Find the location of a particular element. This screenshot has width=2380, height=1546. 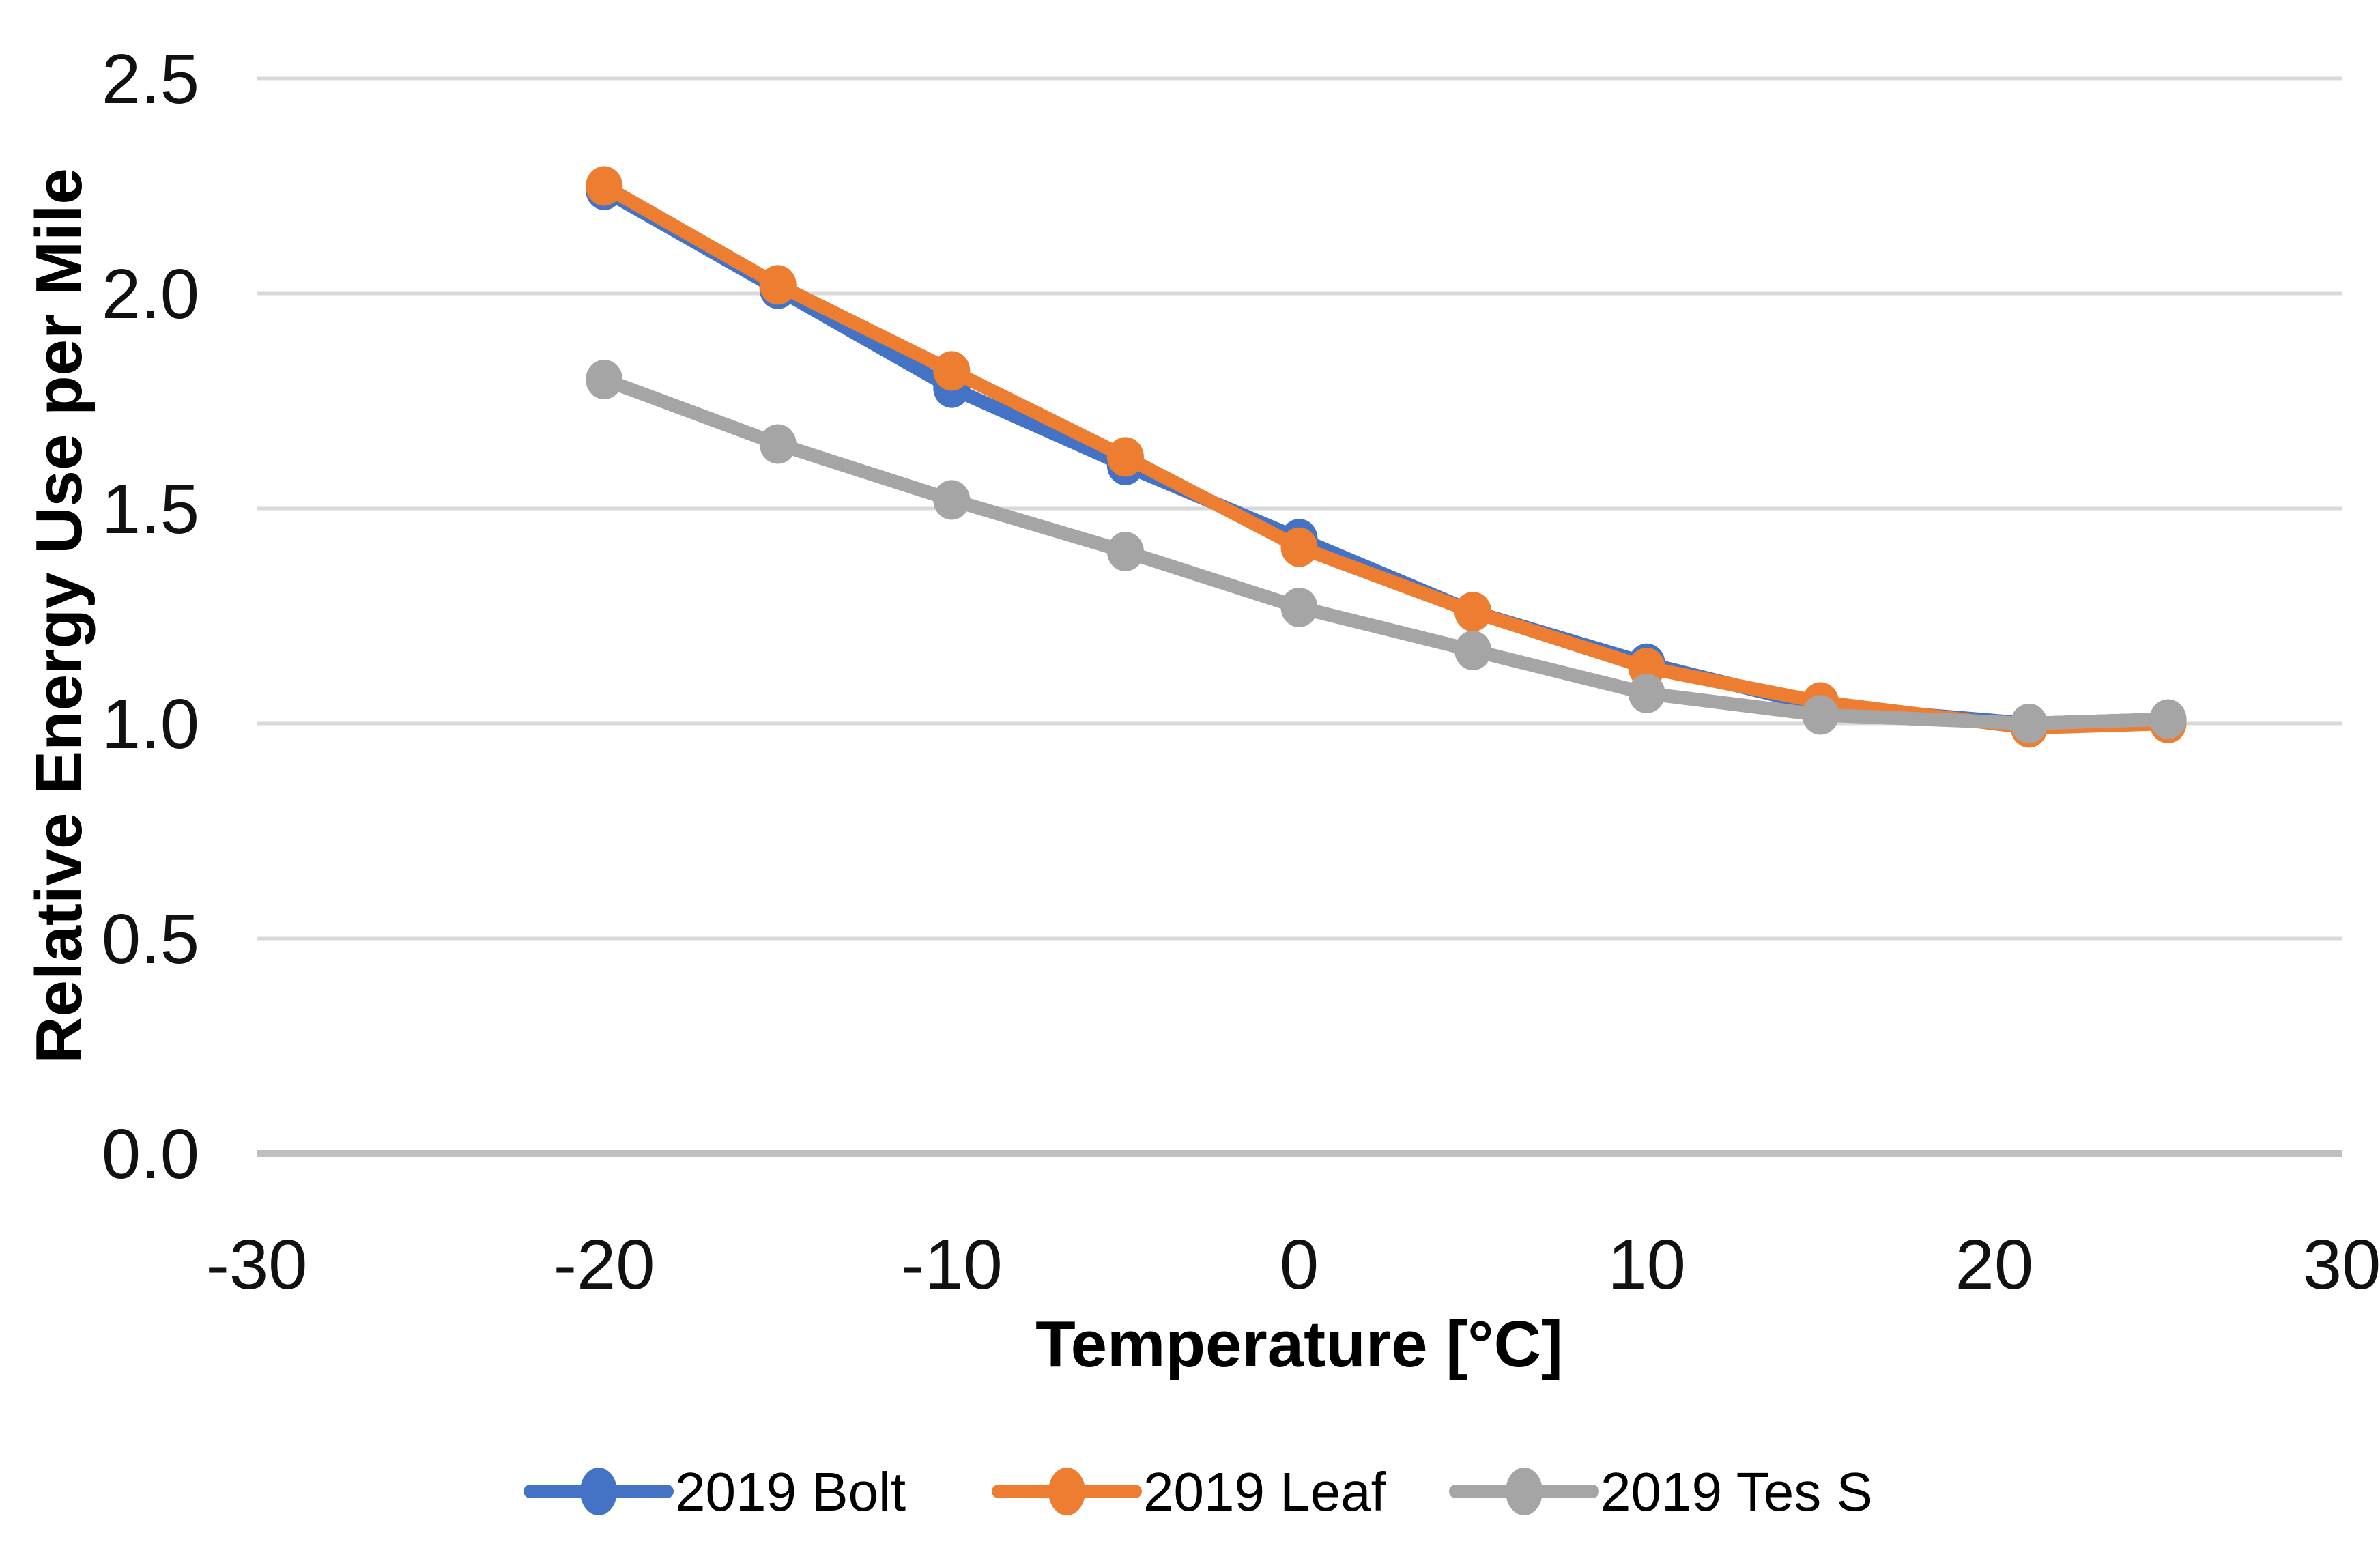

y-tick-label: 0.5 is located at coordinates (150, 939).